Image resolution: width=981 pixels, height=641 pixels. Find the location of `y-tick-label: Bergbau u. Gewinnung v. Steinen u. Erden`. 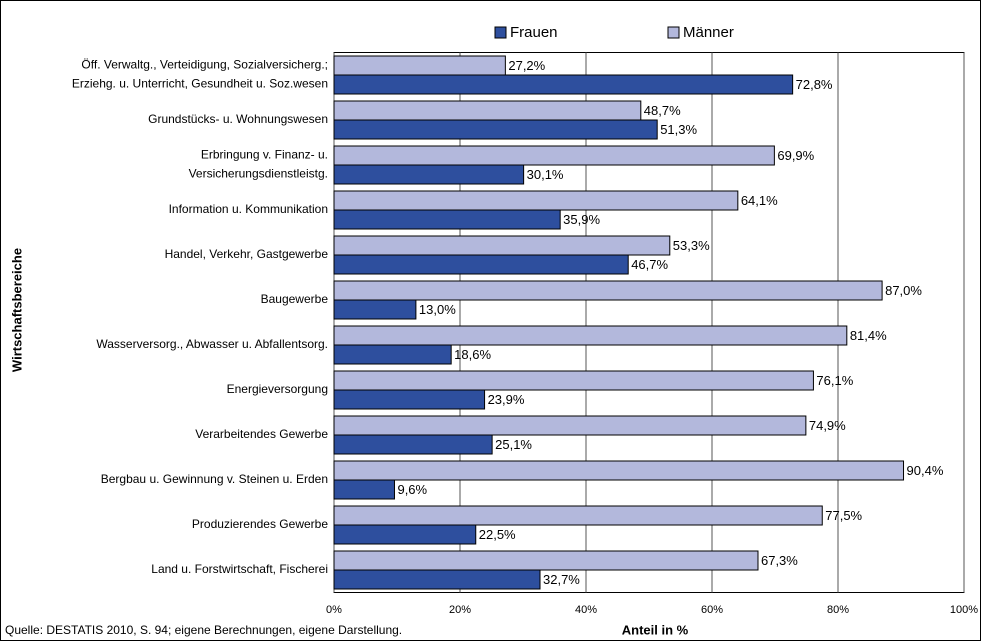

y-tick-label: Bergbau u. Gewinnung v. Steinen u. Erden is located at coordinates (214, 479).